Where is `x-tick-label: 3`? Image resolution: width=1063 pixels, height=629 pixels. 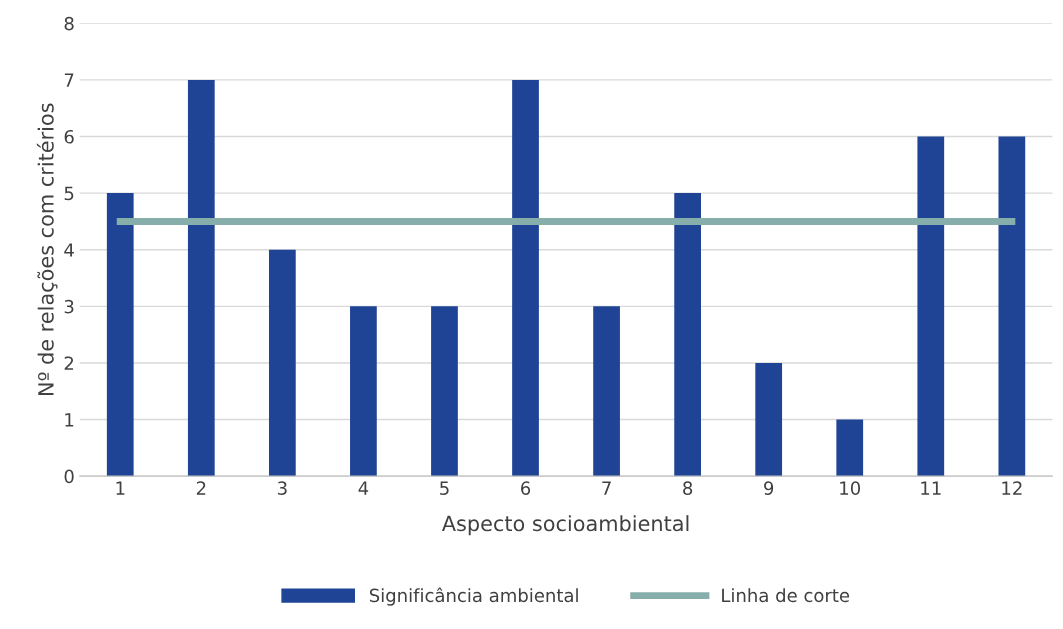 x-tick-label: 3 is located at coordinates (282, 488).